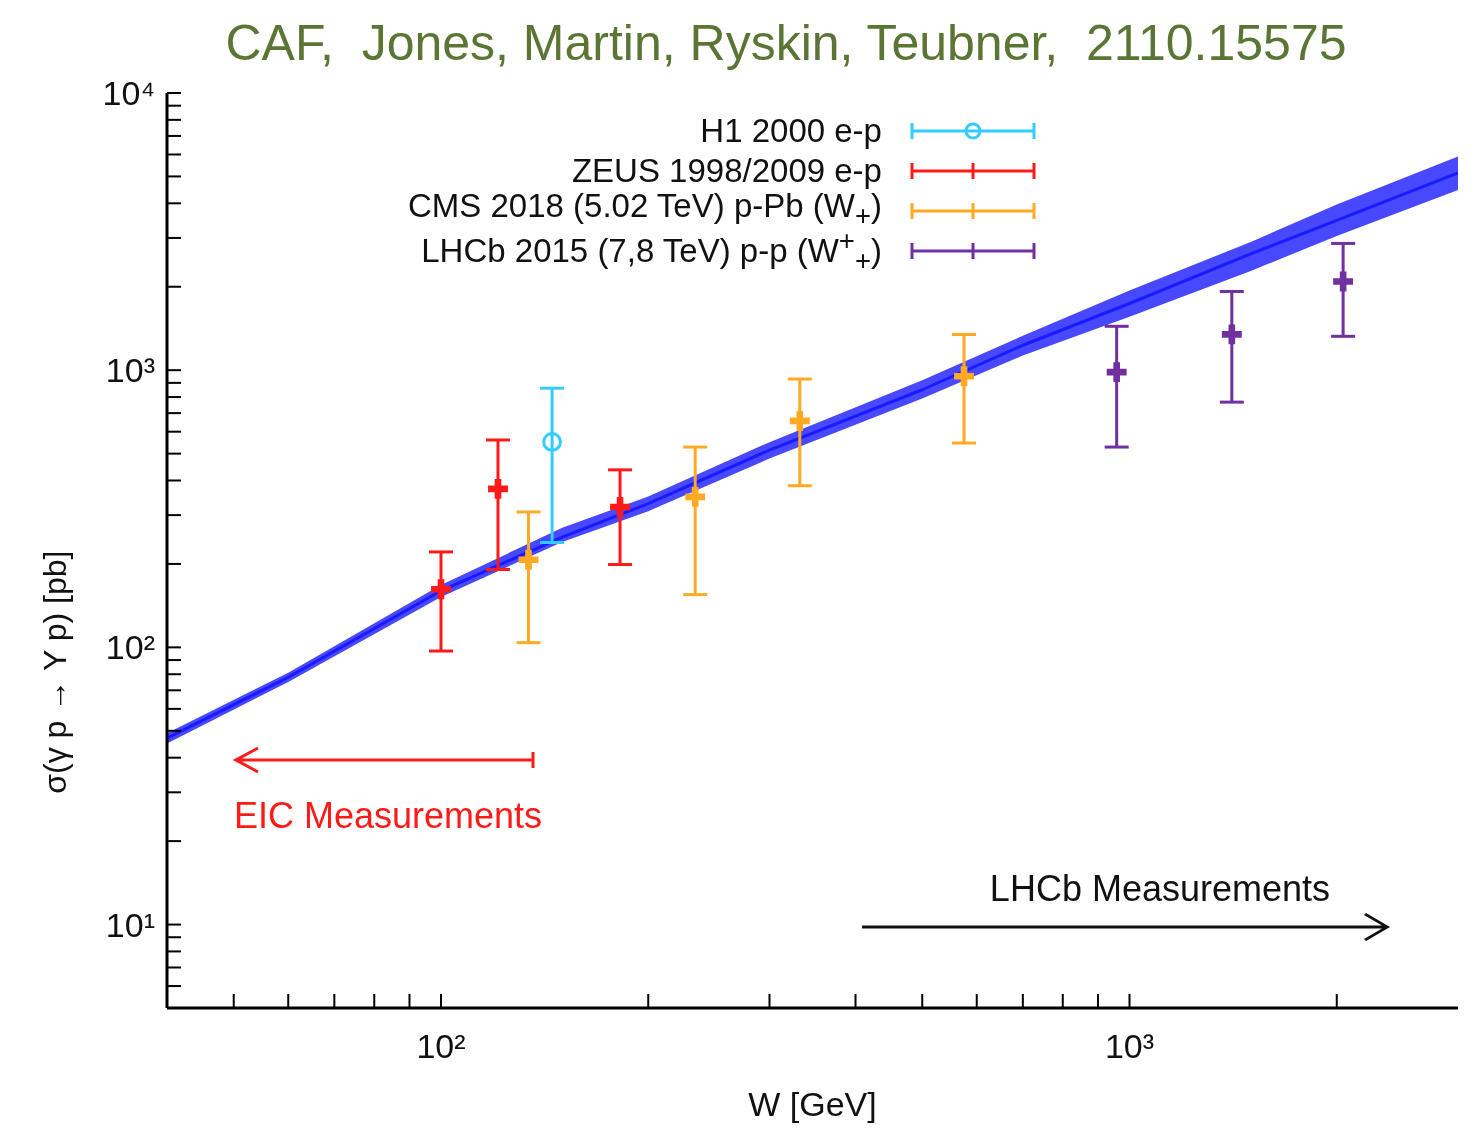 This screenshot has height=1146, width=1472. Describe the element at coordinates (651, 250) in the screenshot. I see `legend-label: LHCb 2015 (7,8 TeV) p-p (W$^{+}$$_{+}$)` at that location.